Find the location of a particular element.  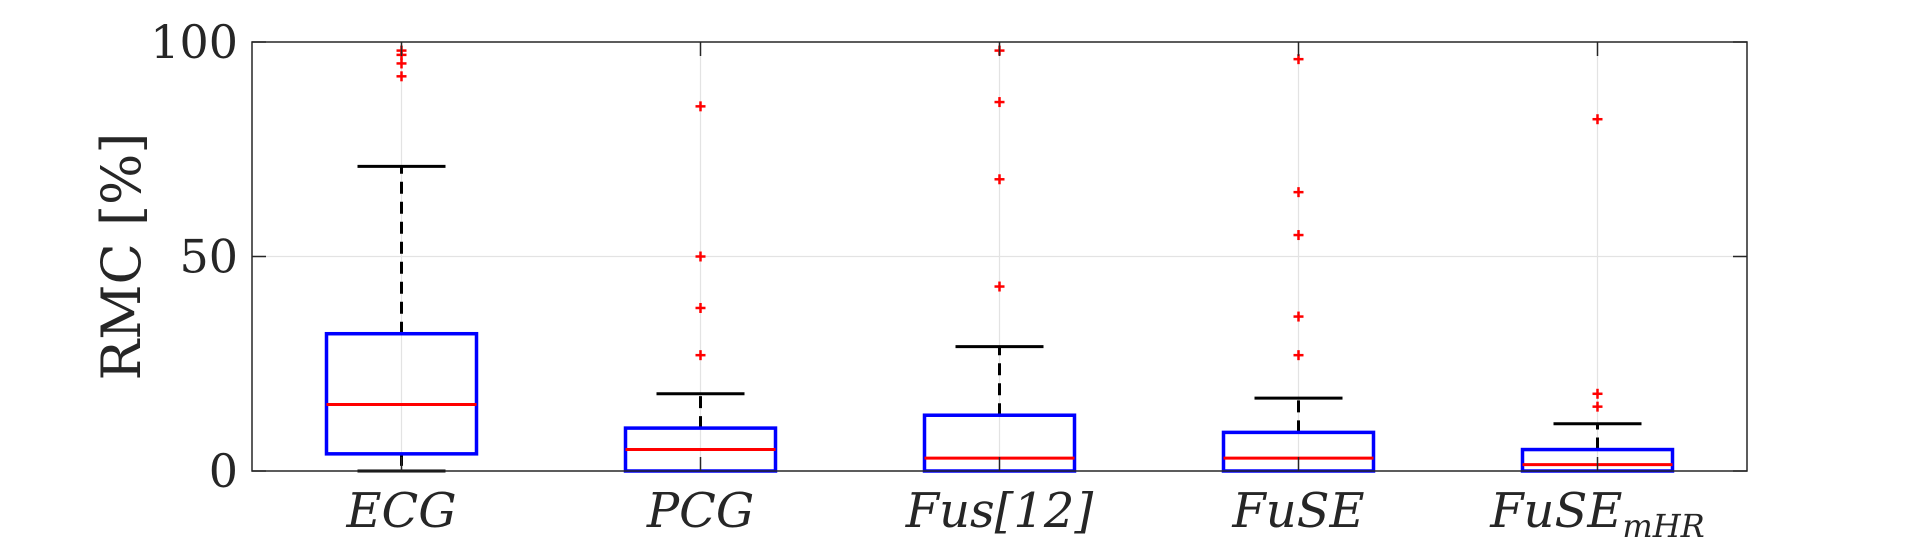

x-tick-label: Fus[12] is located at coordinates (999, 511).